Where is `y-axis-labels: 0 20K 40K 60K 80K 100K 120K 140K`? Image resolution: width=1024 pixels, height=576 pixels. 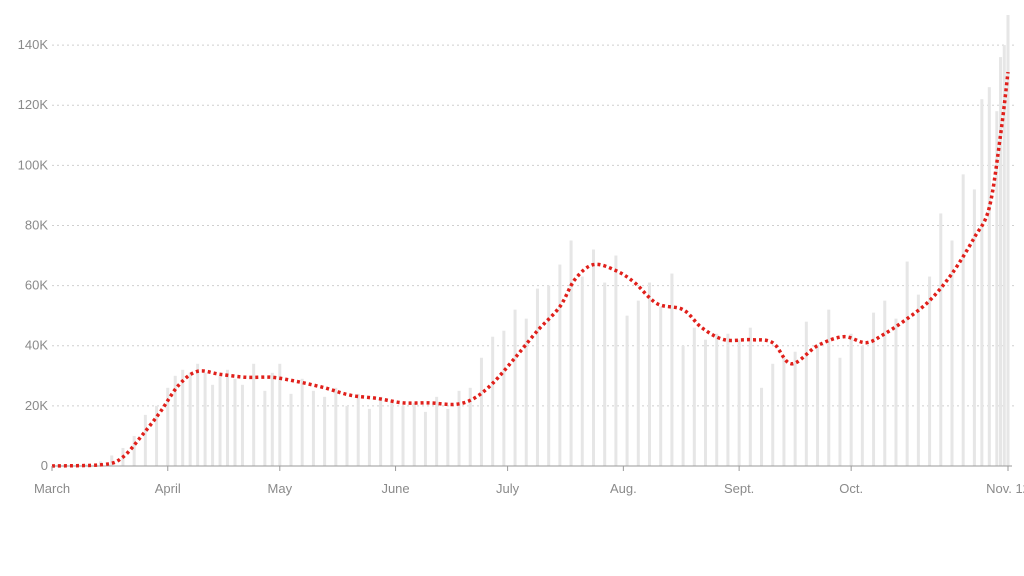 y-axis-labels: 0 20K 40K 60K 80K 100K 120K 140K is located at coordinates (33, 255).